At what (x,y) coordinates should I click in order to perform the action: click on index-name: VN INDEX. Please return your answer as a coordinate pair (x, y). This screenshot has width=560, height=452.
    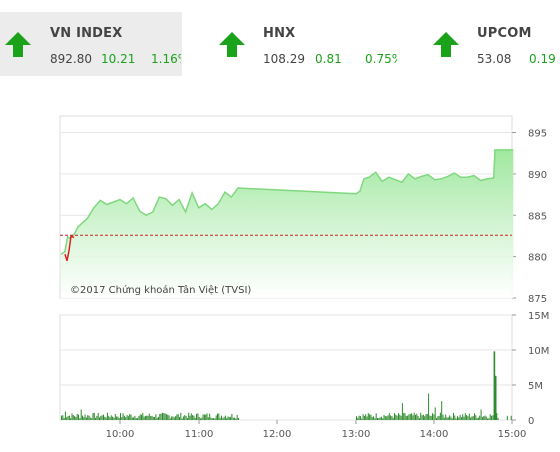
    Looking at the image, I should click on (86, 33).